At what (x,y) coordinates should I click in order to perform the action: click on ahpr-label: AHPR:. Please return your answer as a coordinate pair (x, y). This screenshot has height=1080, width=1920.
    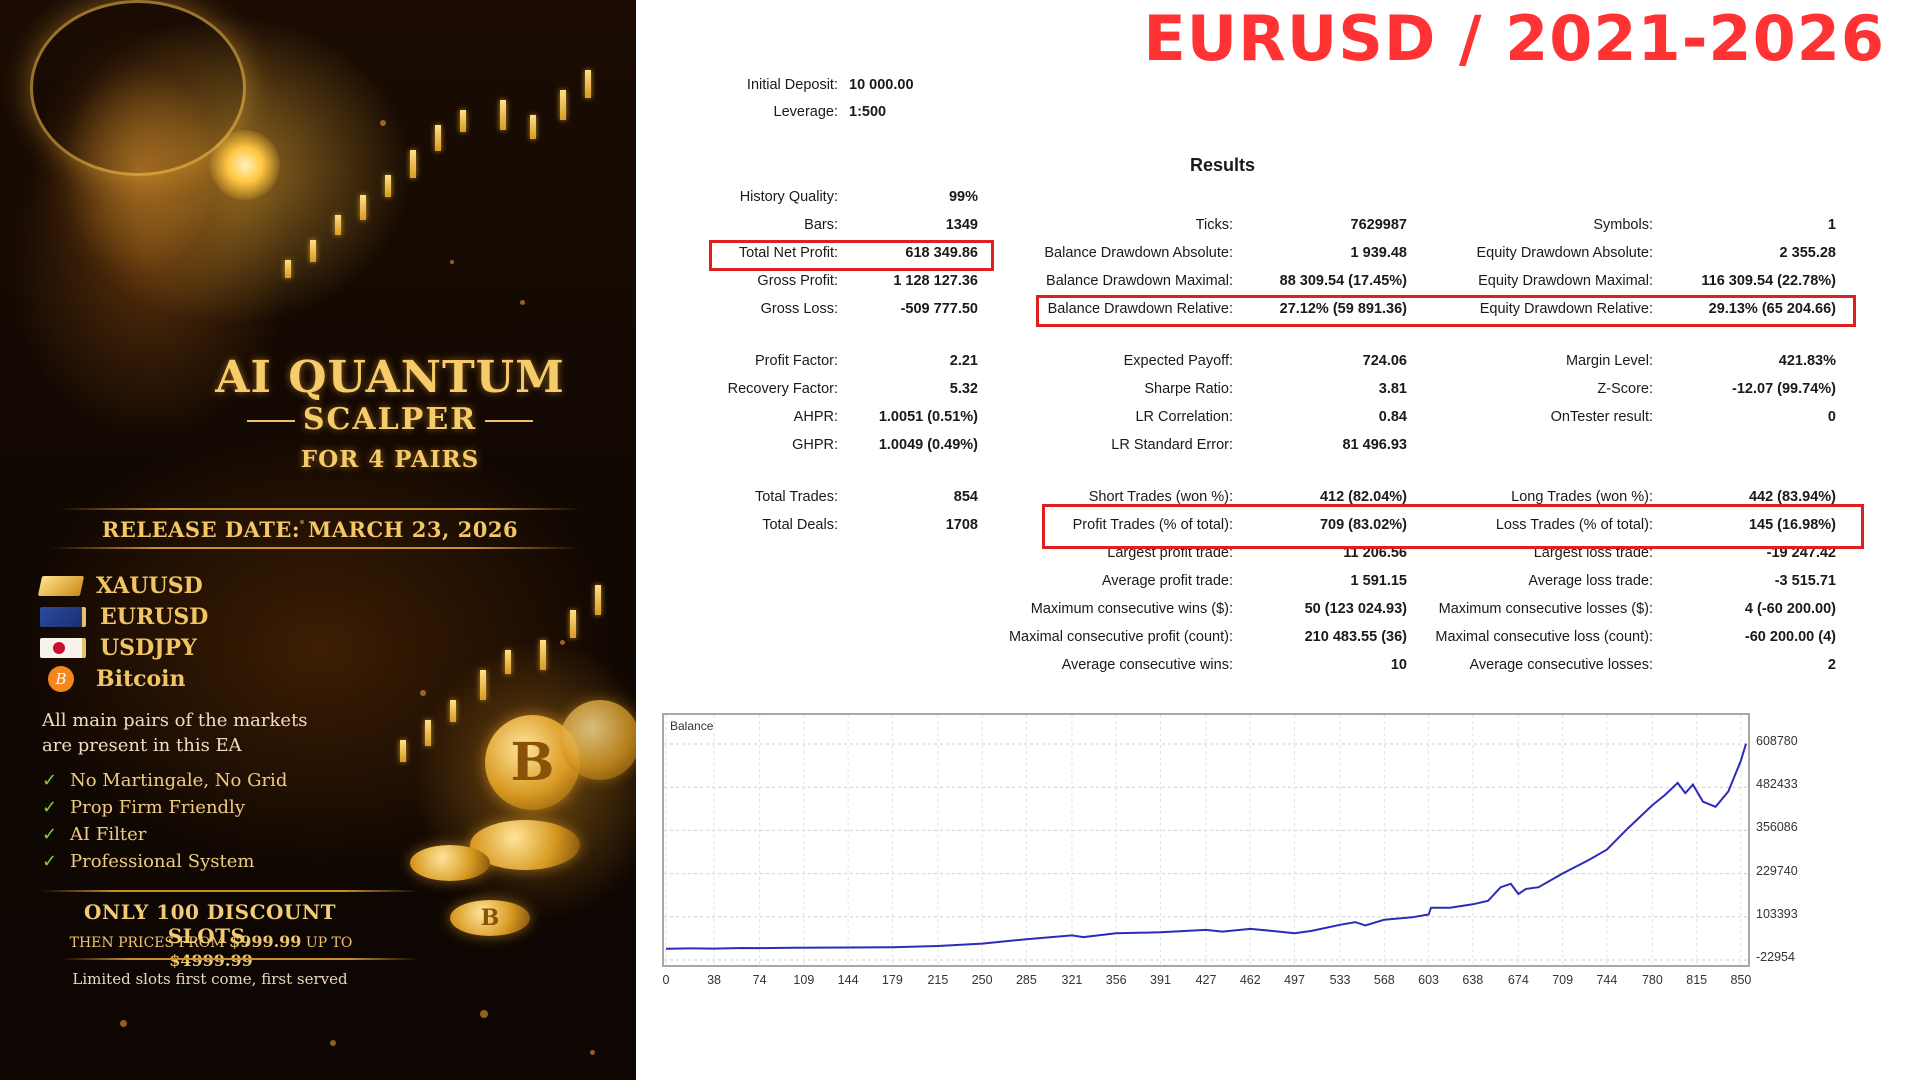
    Looking at the image, I should click on (815, 417).